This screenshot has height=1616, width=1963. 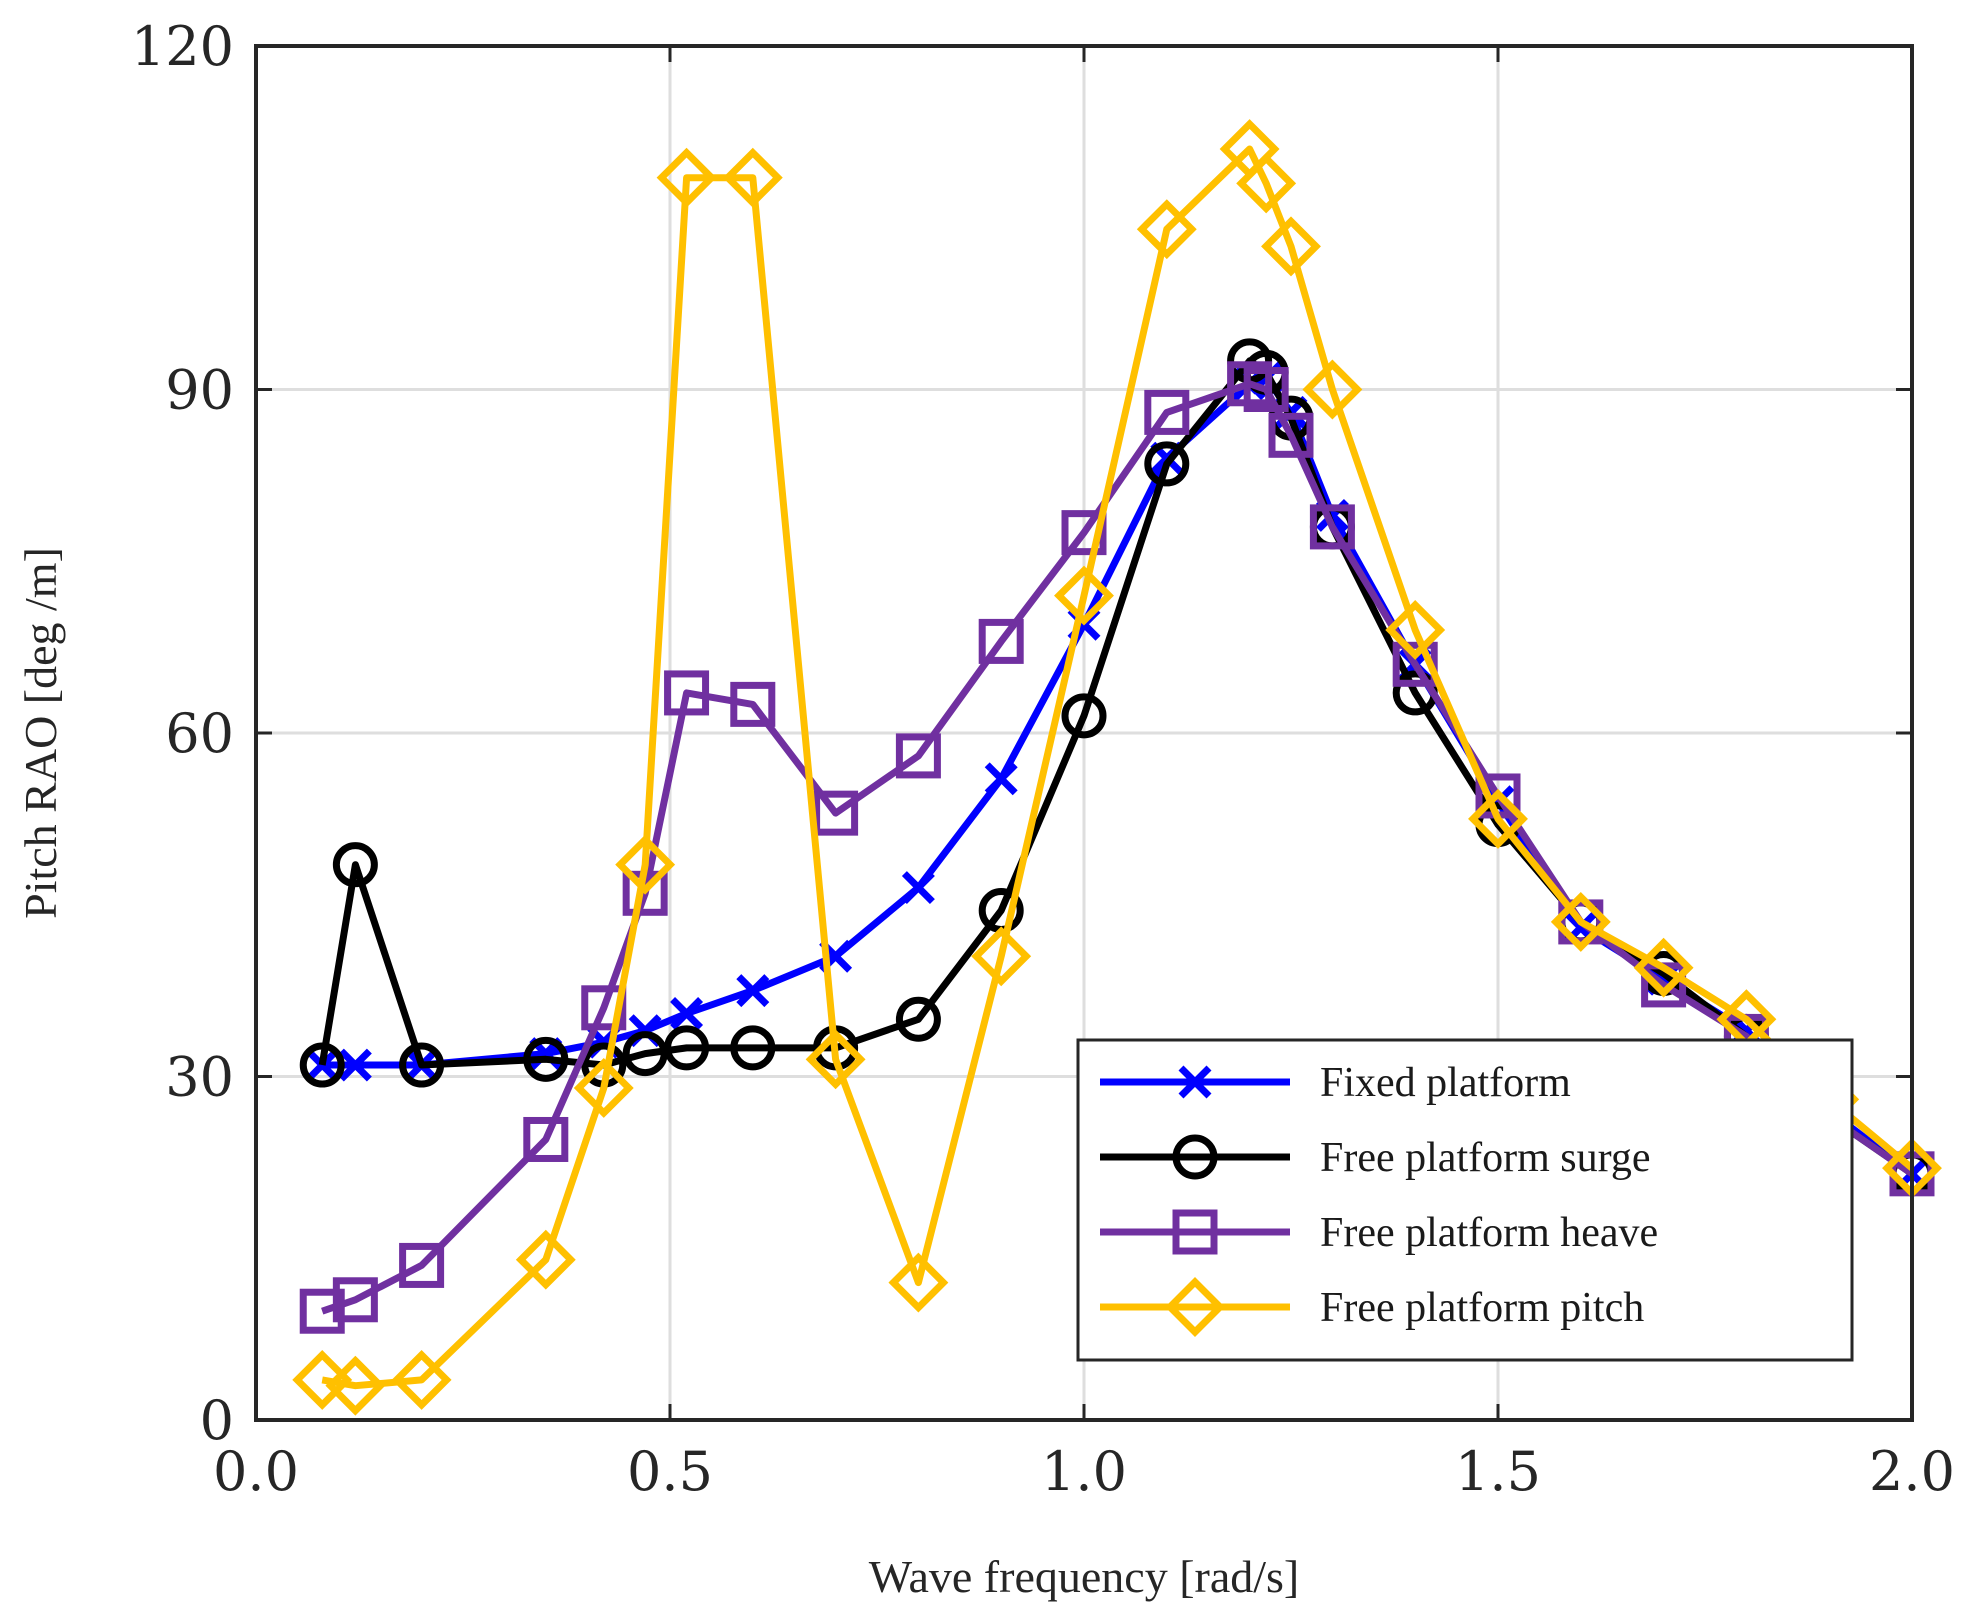 I want to click on legend-item: Fixed platform, so click(x=1335, y=1083).